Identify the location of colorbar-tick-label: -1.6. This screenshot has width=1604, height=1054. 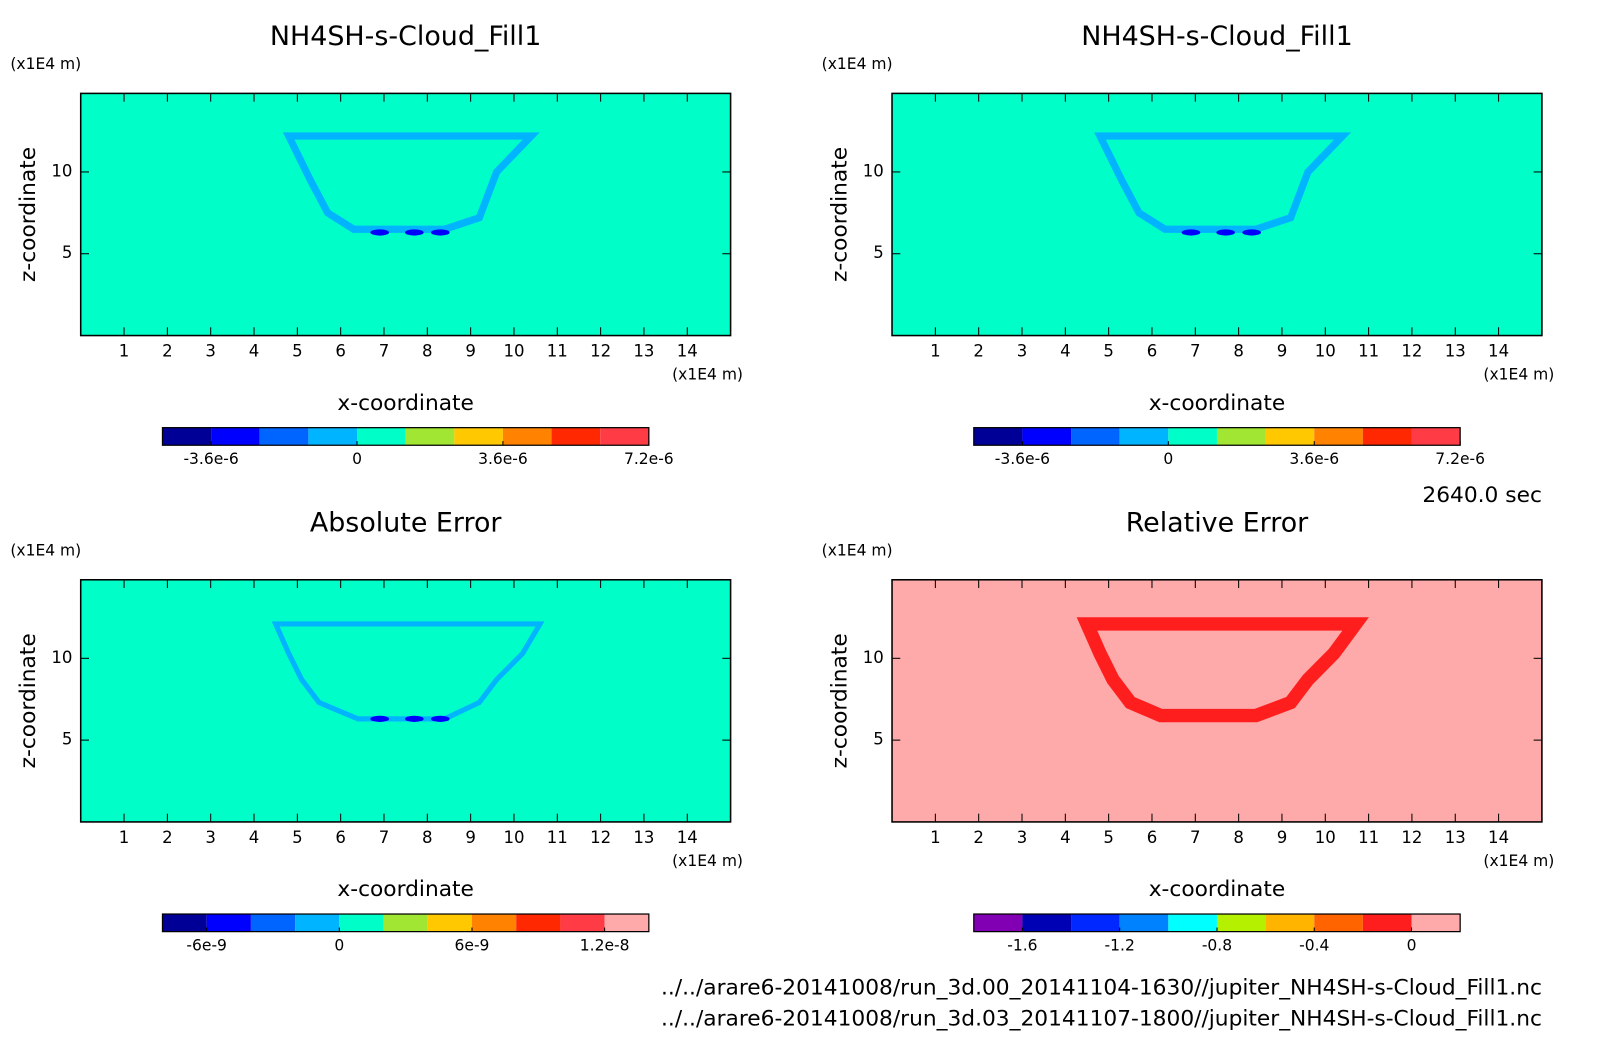
(1022, 946).